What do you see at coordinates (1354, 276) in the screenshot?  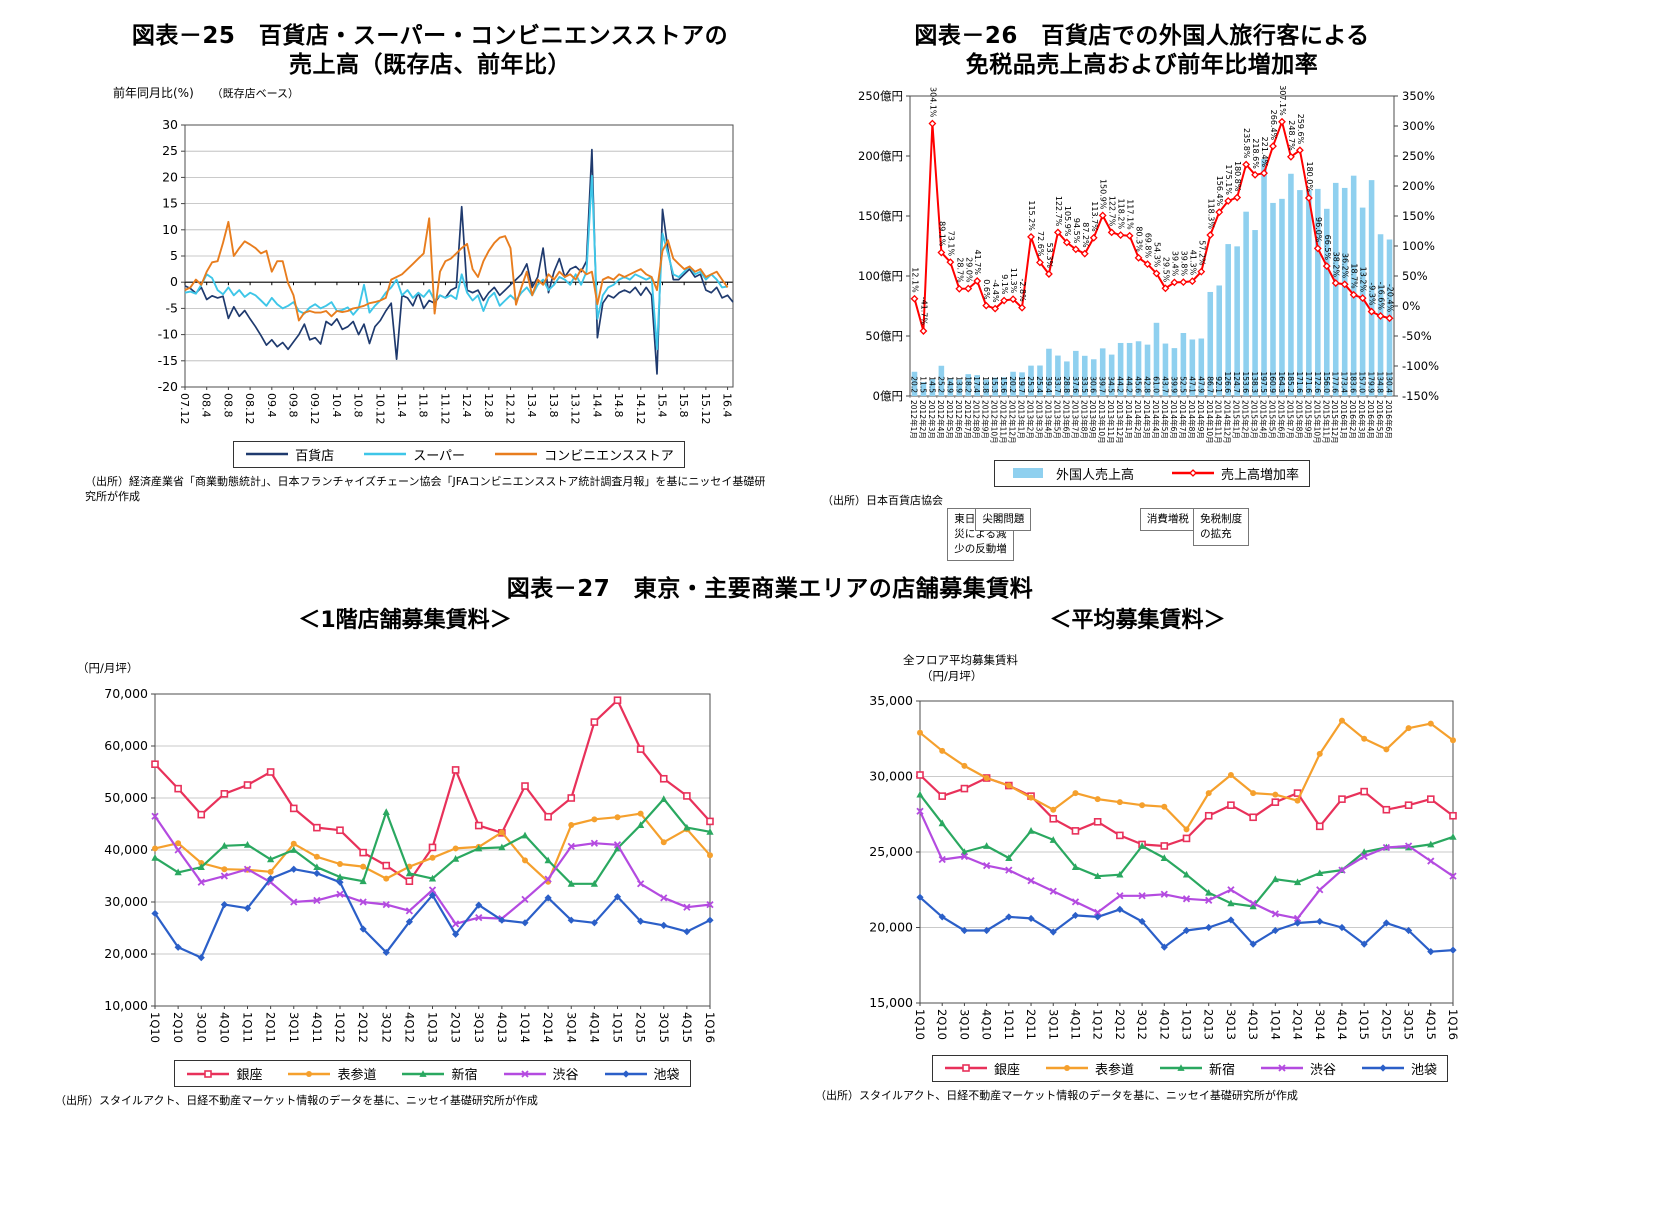 I see `svg-text: 18.7%` at bounding box center [1354, 276].